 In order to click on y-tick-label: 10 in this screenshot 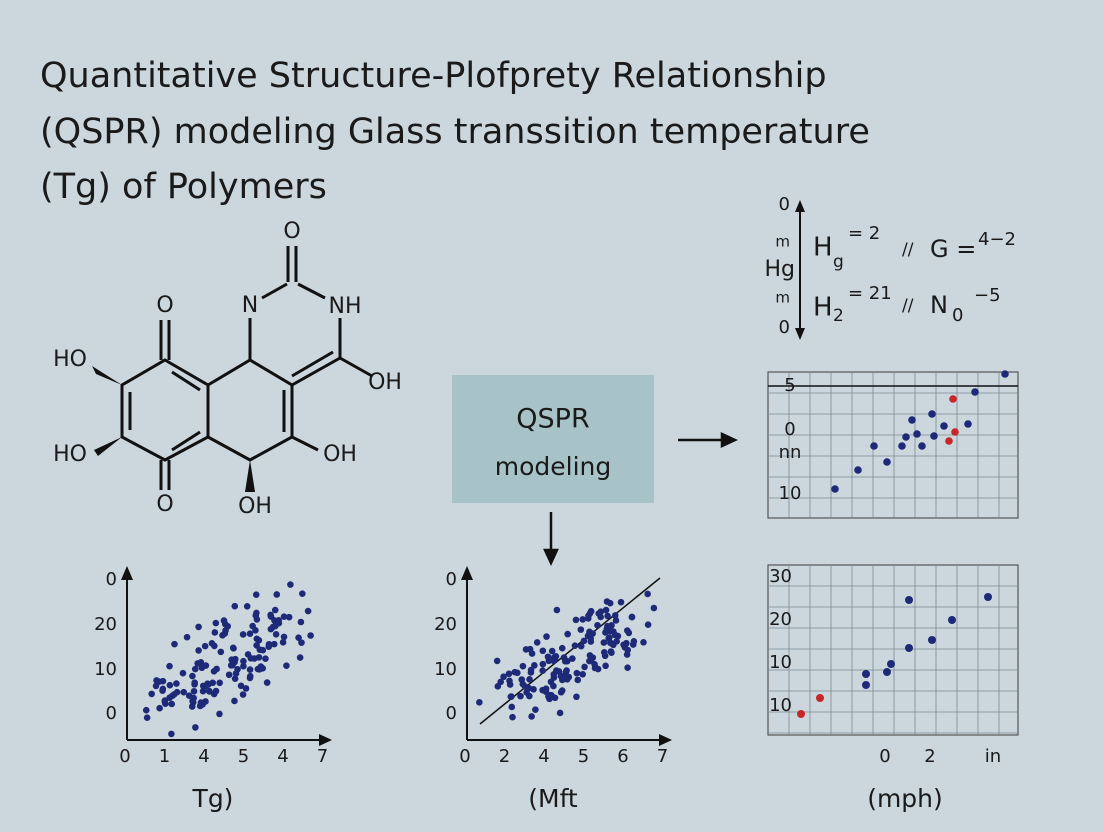, I will do `click(780, 705)`.